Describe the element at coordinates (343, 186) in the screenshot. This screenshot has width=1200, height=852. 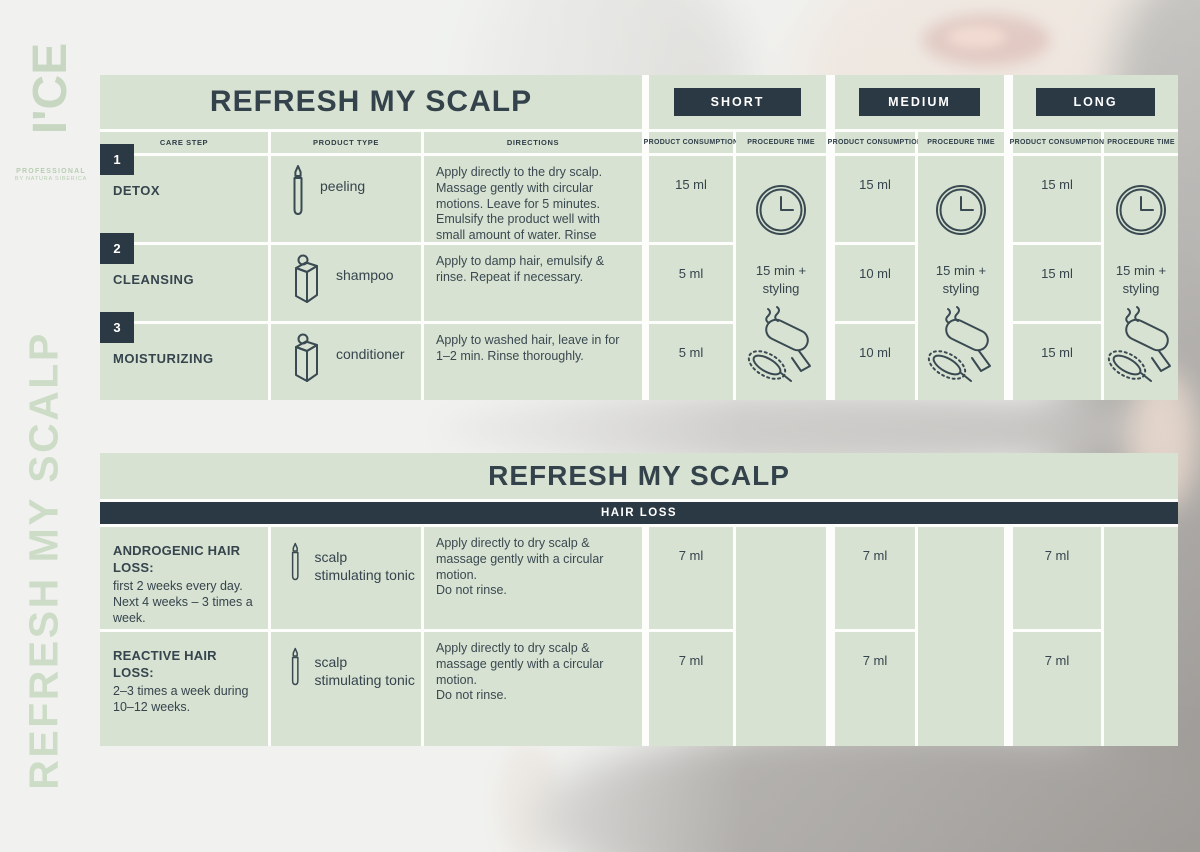
I see `product-name: peeling` at that location.